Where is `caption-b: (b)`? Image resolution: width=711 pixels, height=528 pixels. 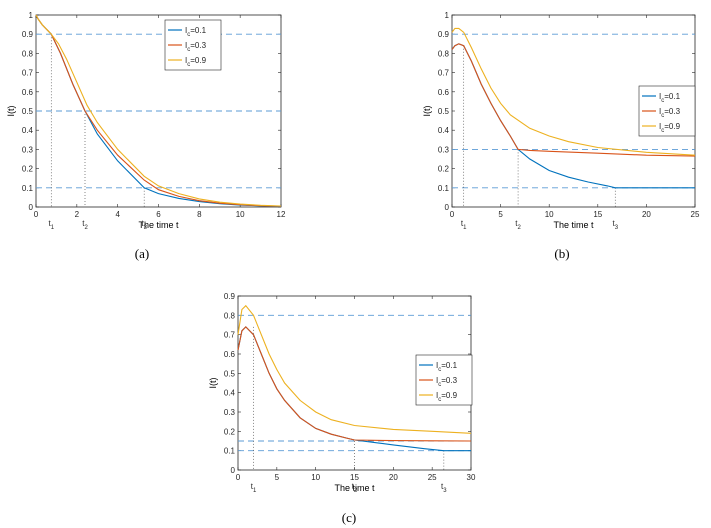
caption-b: (b) is located at coordinates (562, 253).